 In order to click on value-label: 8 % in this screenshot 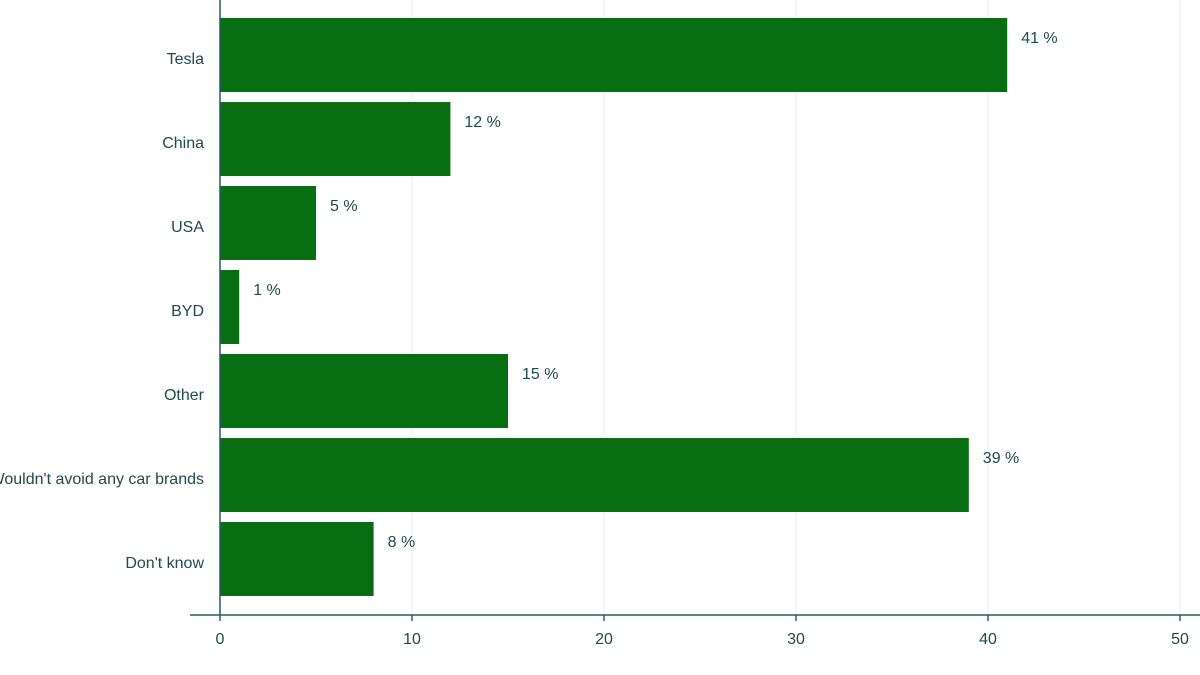, I will do `click(402, 542)`.